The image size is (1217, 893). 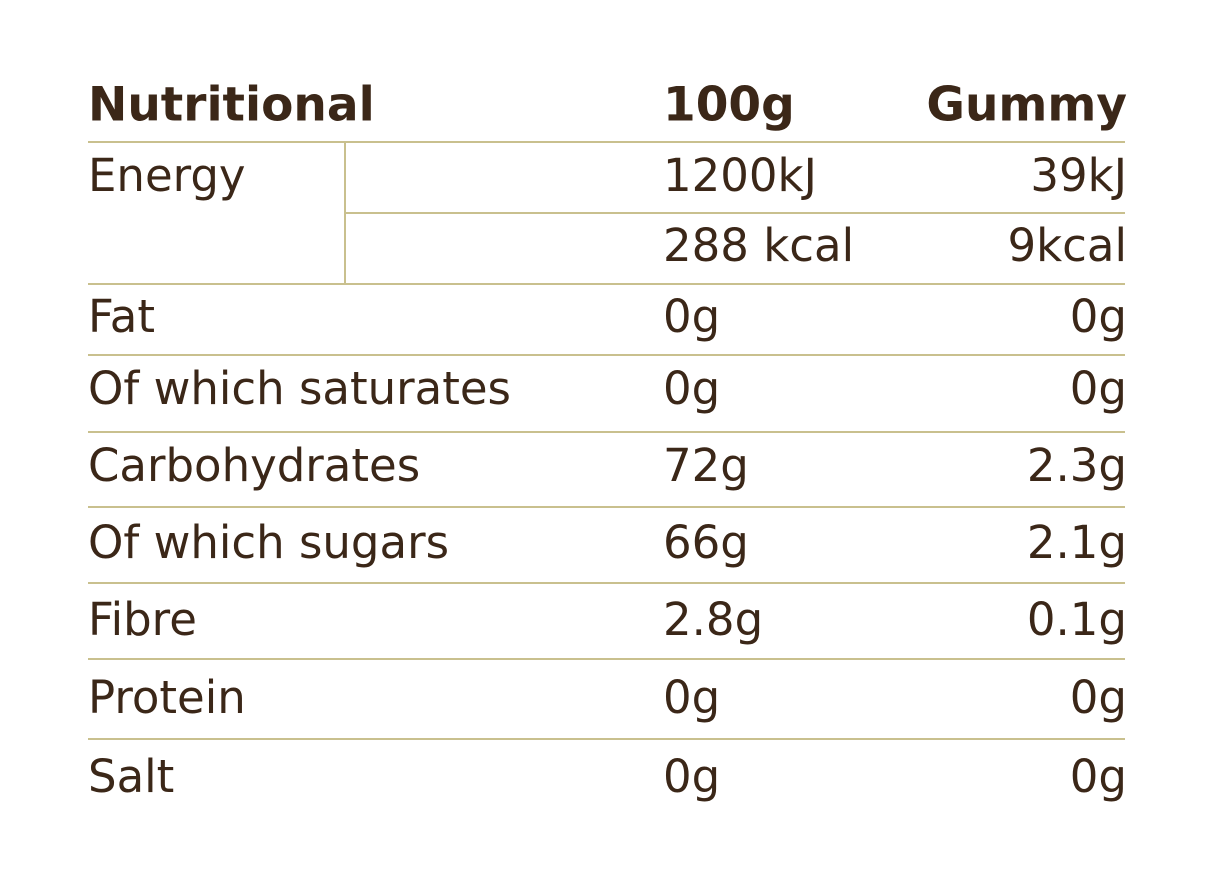 I want to click on row-label: Salt, so click(x=131, y=776).